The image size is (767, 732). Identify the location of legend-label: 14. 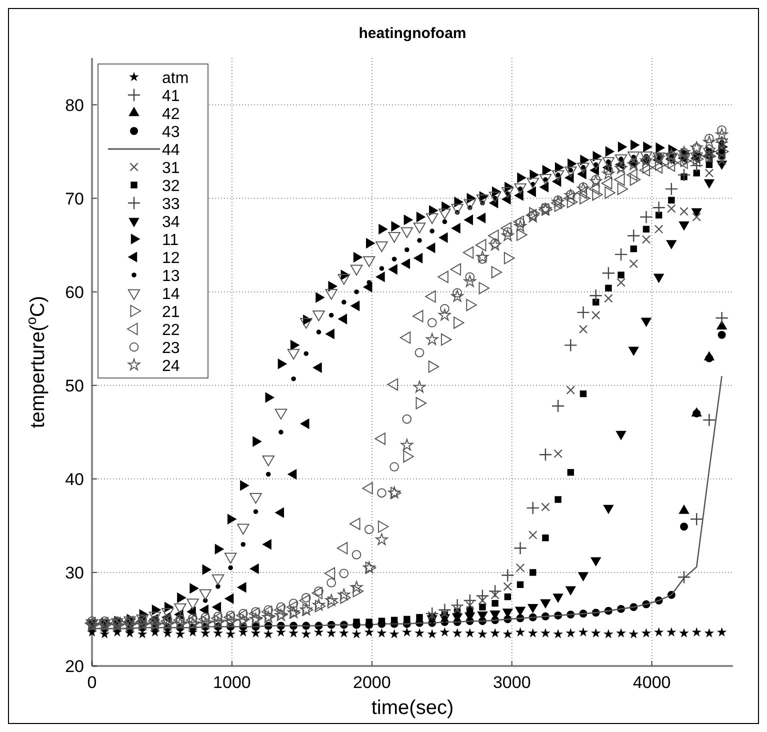
(171, 294).